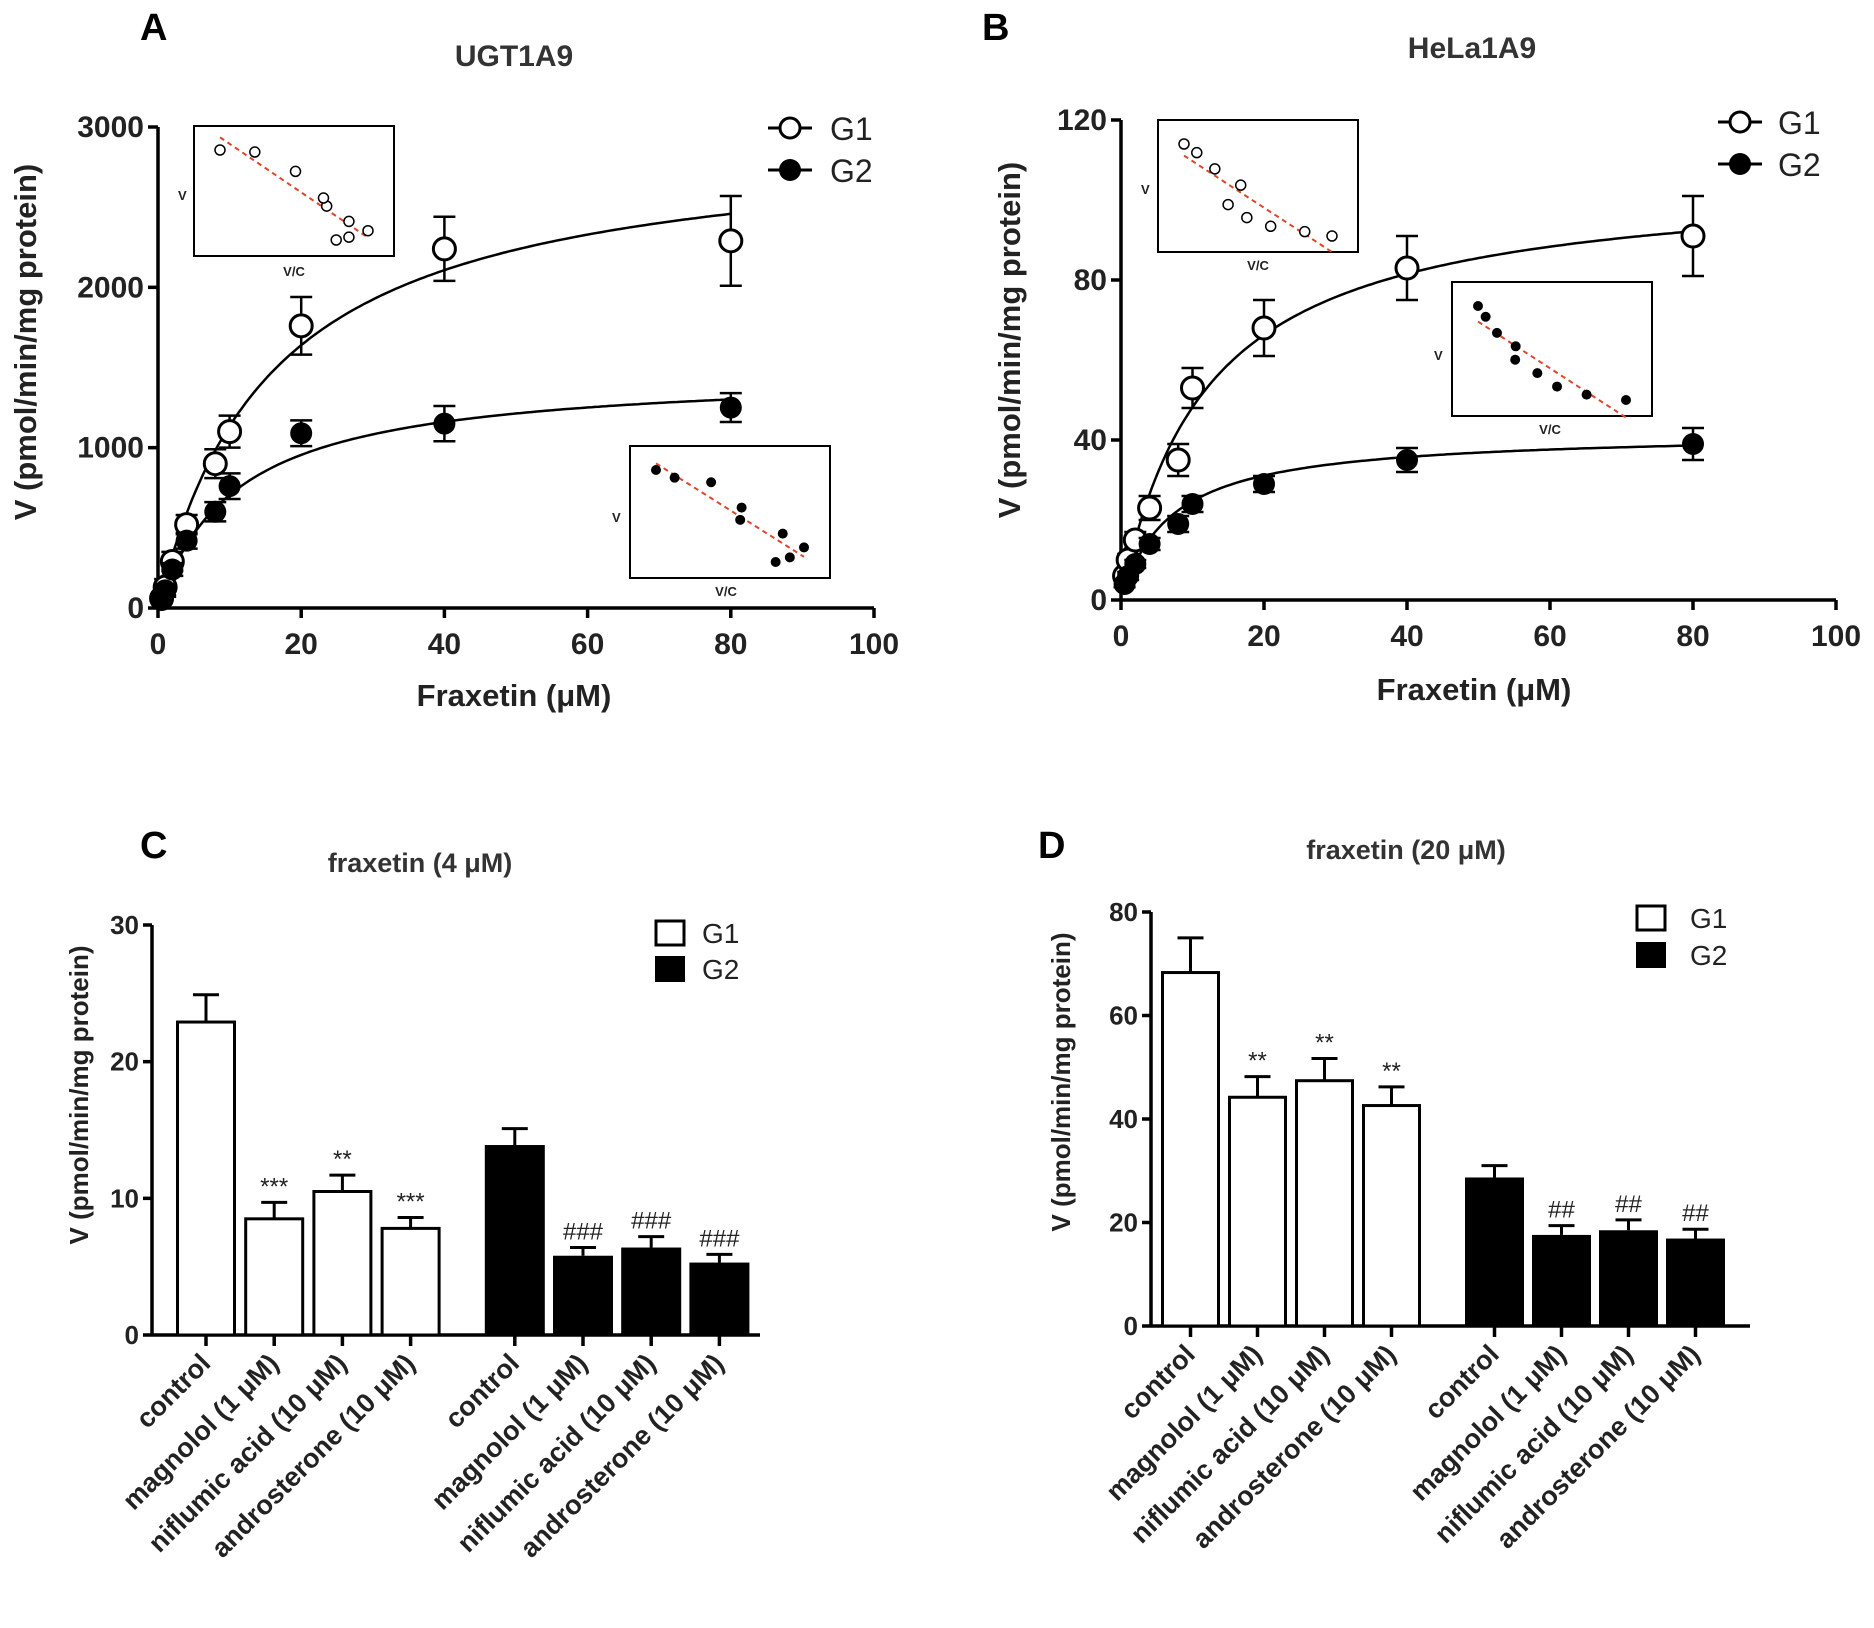  I want to click on legend-marker-g1, so click(1740, 122).